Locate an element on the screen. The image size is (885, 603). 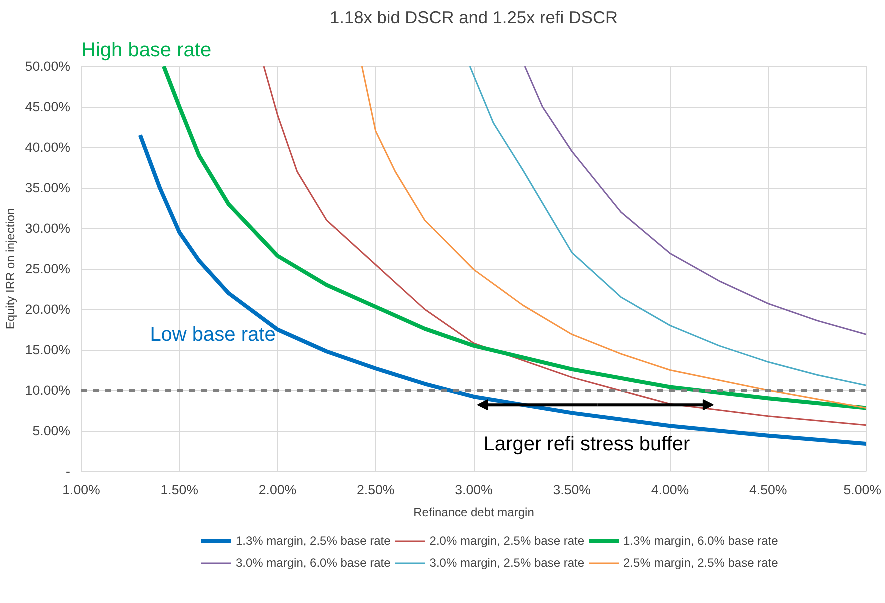
y-tick-label: 25.00% is located at coordinates (48, 269).